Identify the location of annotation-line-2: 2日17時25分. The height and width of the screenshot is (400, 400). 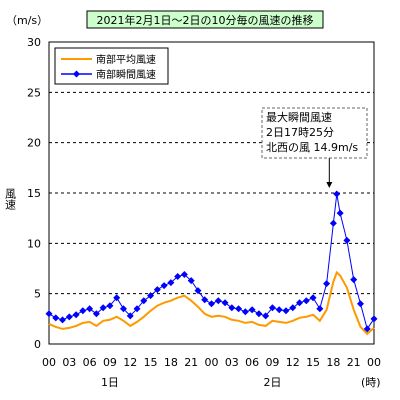
(300, 132).